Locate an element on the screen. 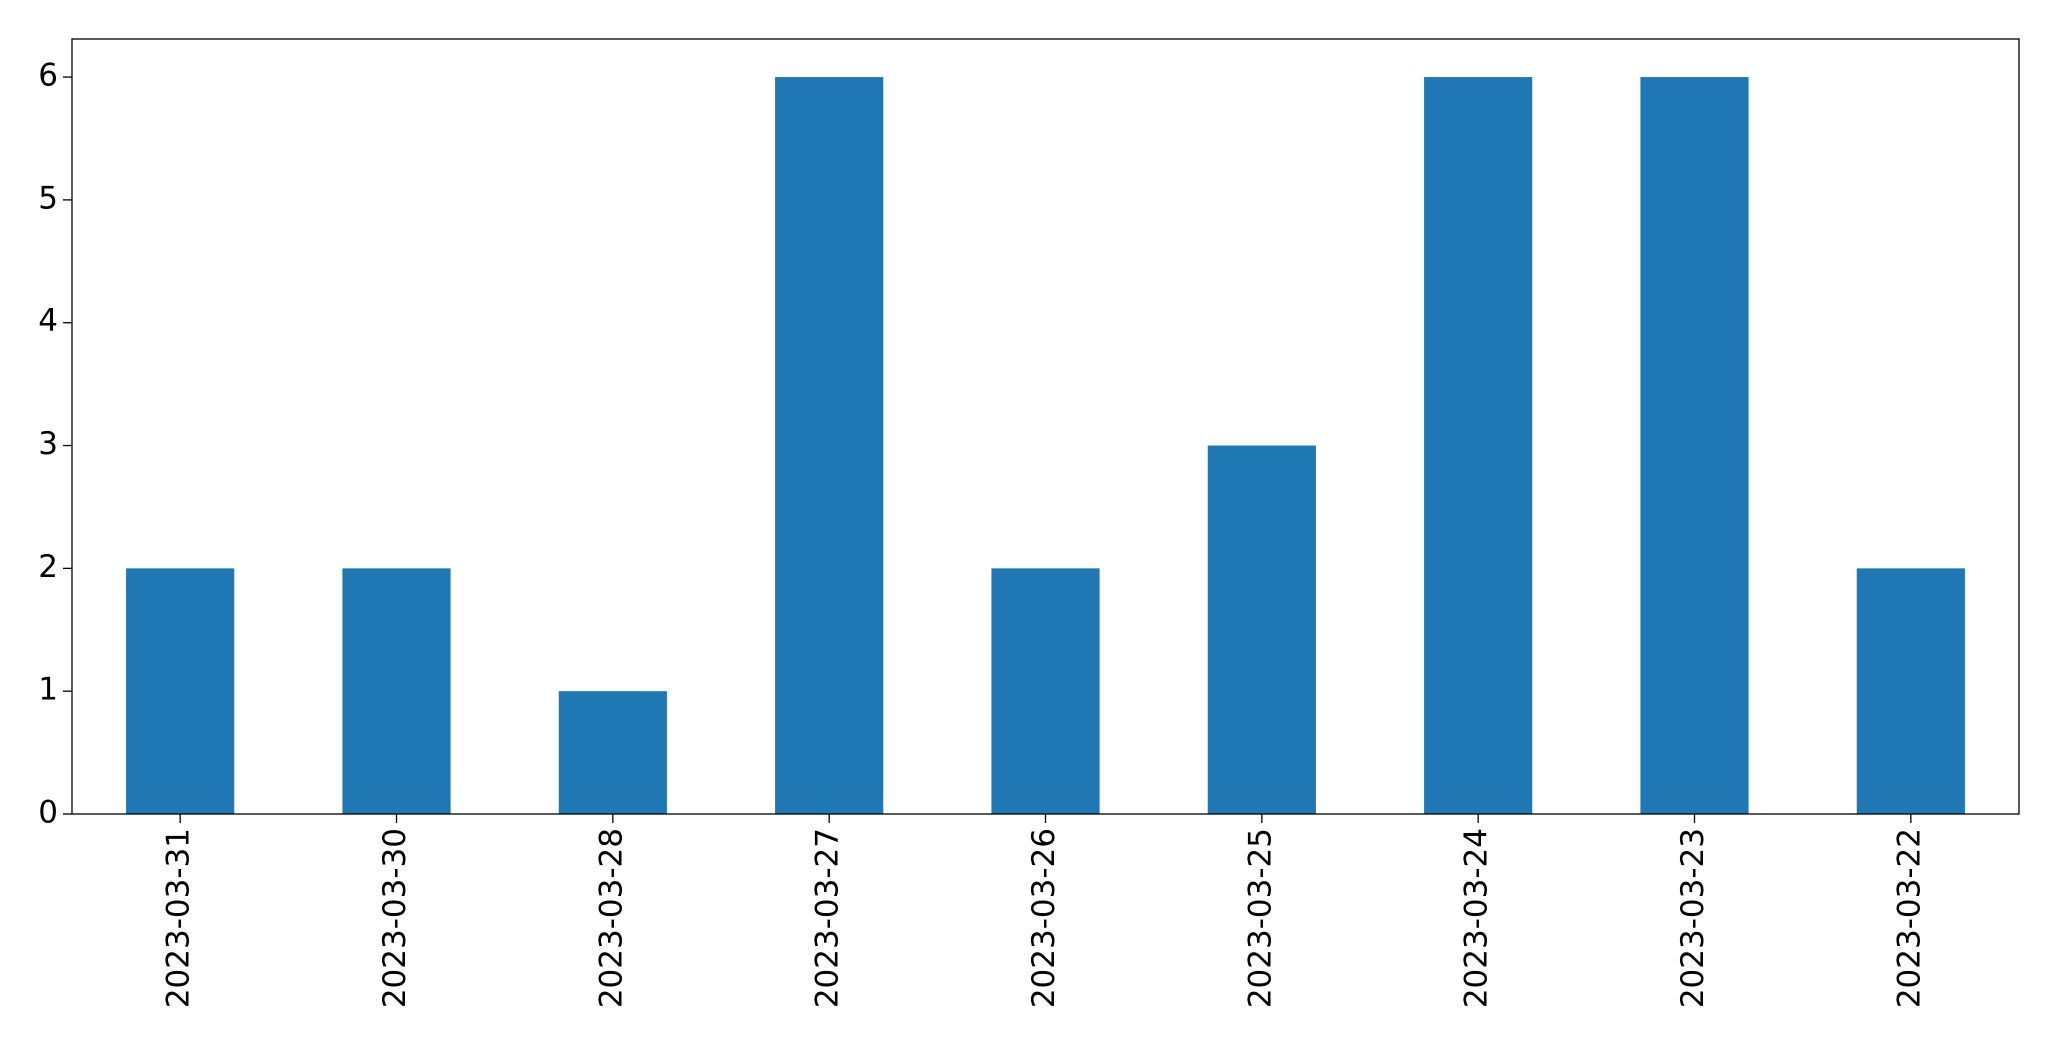 Image resolution: width=2049 pixels, height=1061 pixels. x-tick-label: 2023-03-27 is located at coordinates (828, 918).